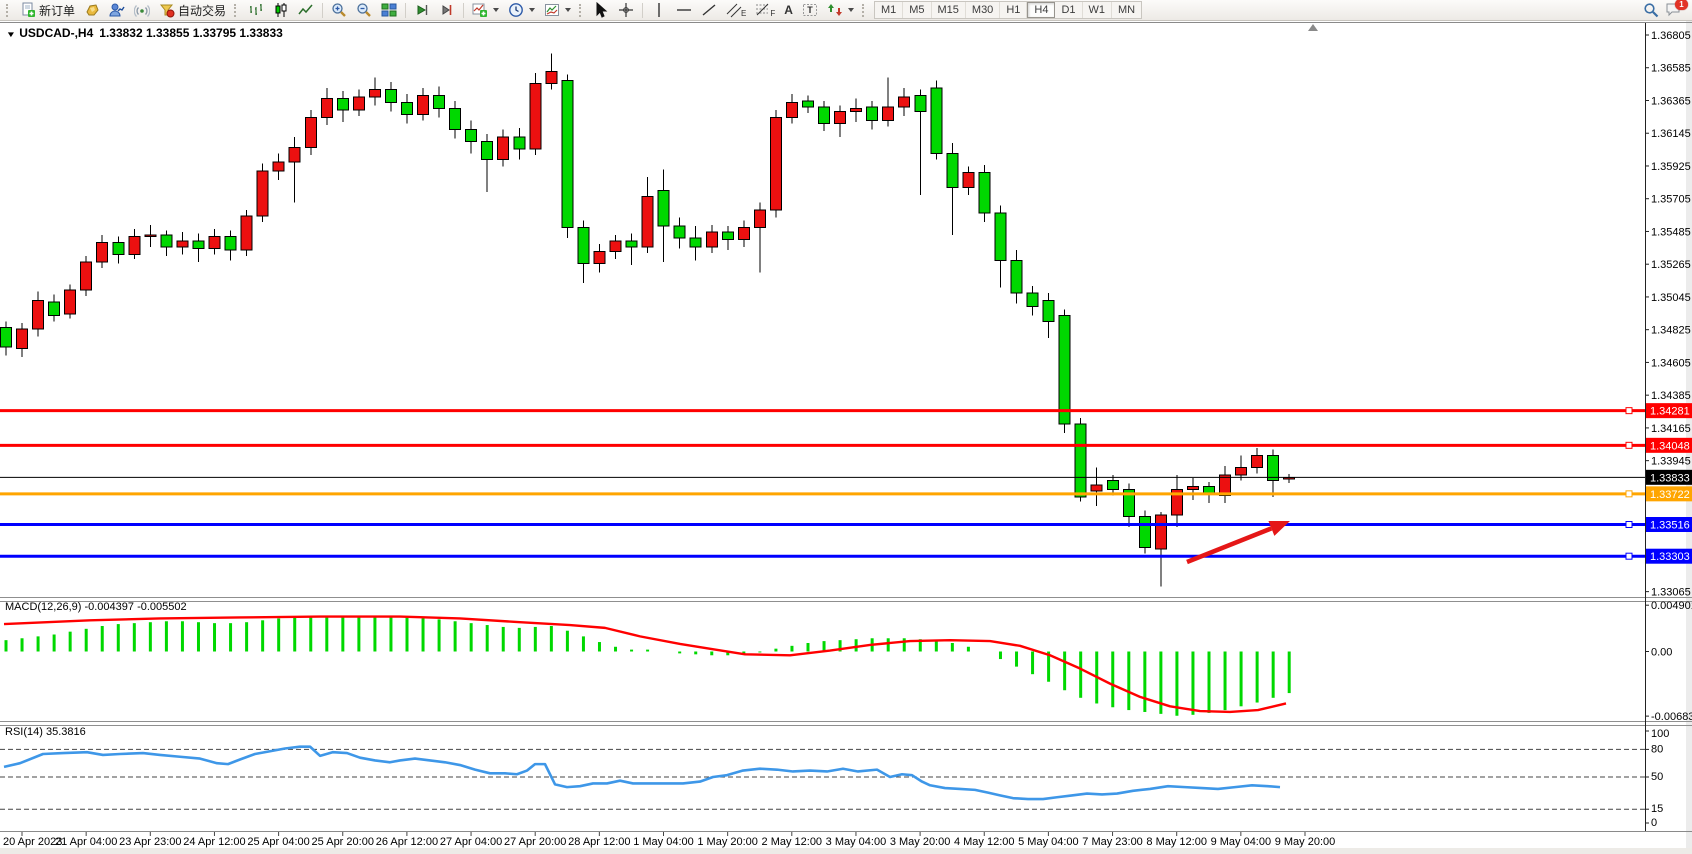 This screenshot has width=1692, height=854. What do you see at coordinates (709, 10) in the screenshot?
I see `trendline-tool-button` at bounding box center [709, 10].